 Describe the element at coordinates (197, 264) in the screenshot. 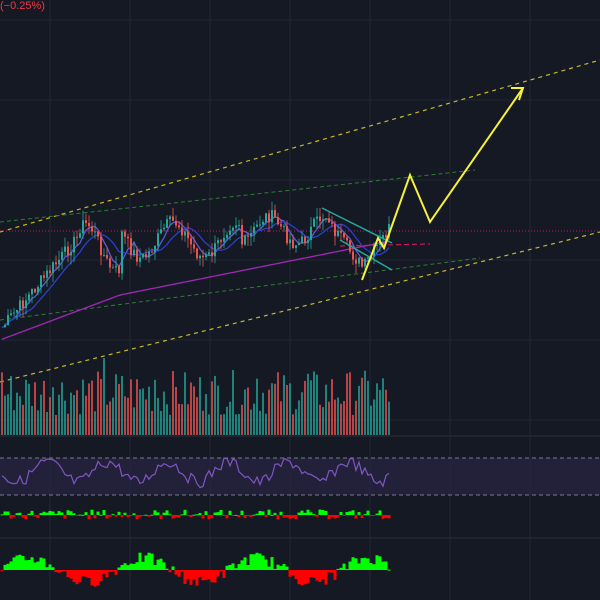

I see `candlesticks` at that location.